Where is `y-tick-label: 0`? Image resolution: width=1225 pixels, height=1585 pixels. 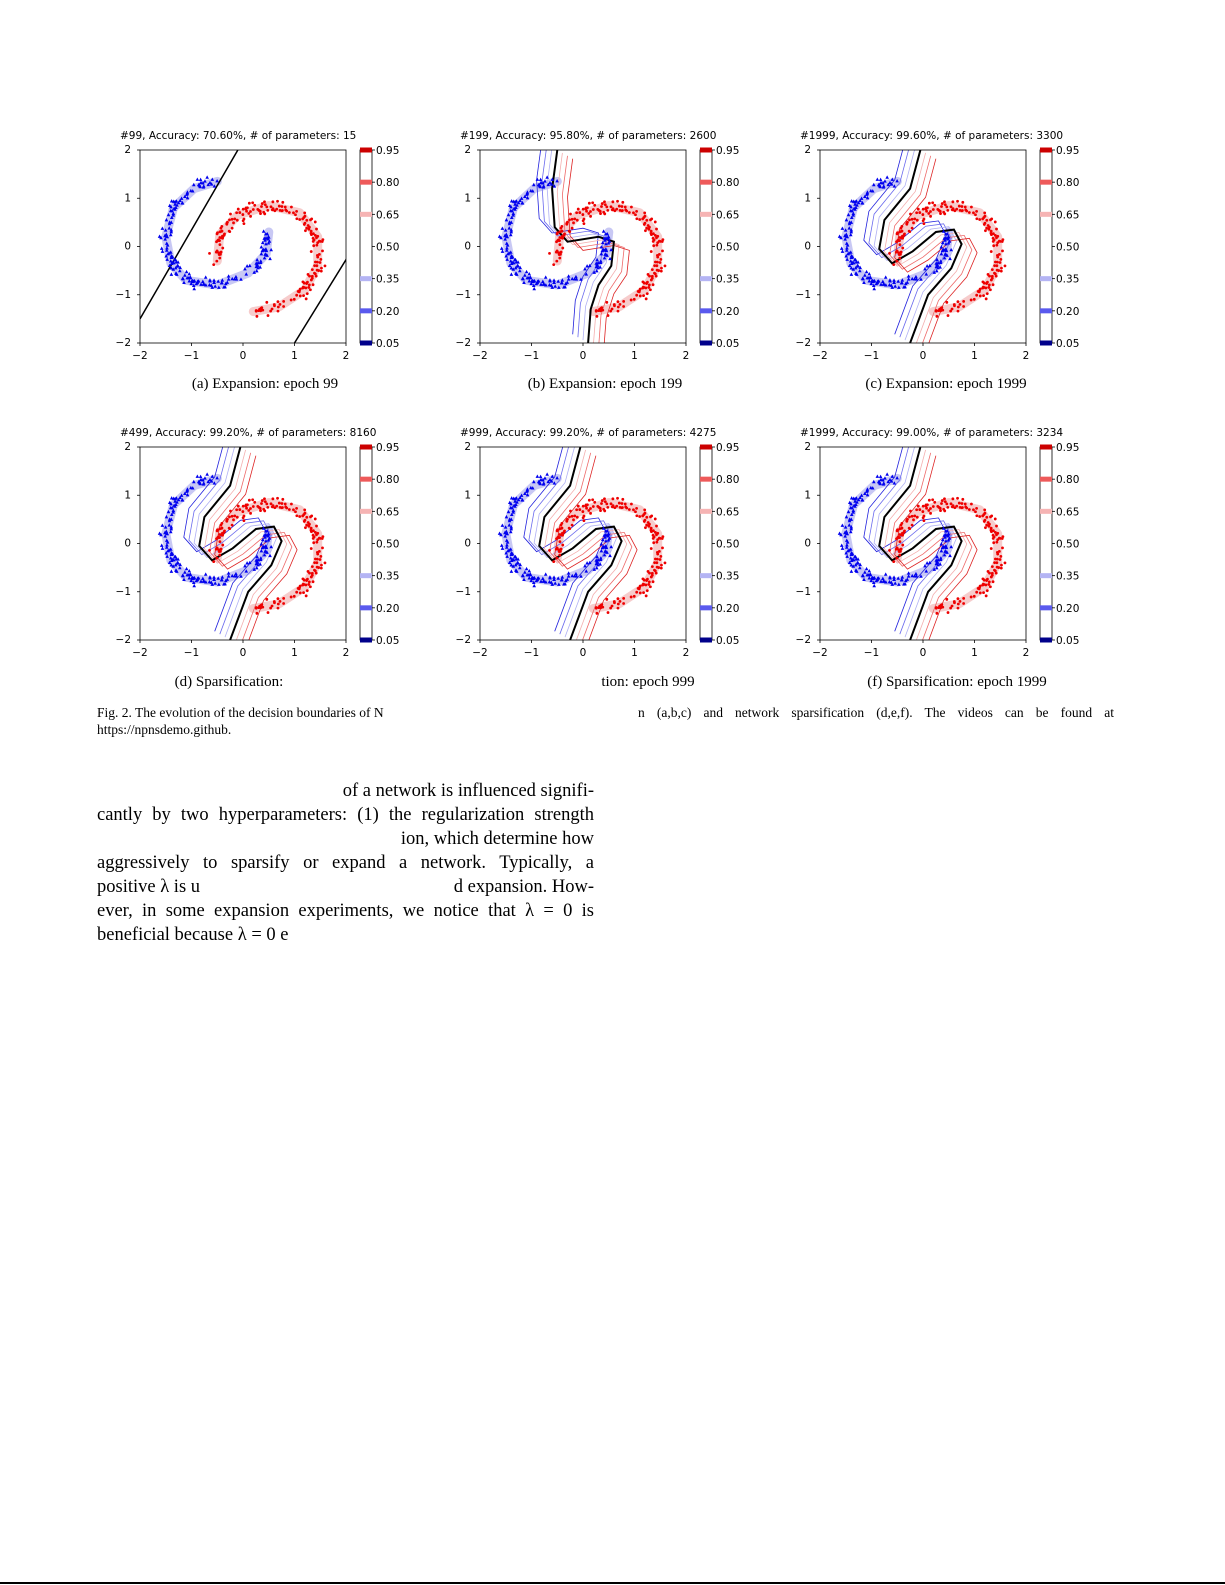
y-tick-label: 0 is located at coordinates (127, 247).